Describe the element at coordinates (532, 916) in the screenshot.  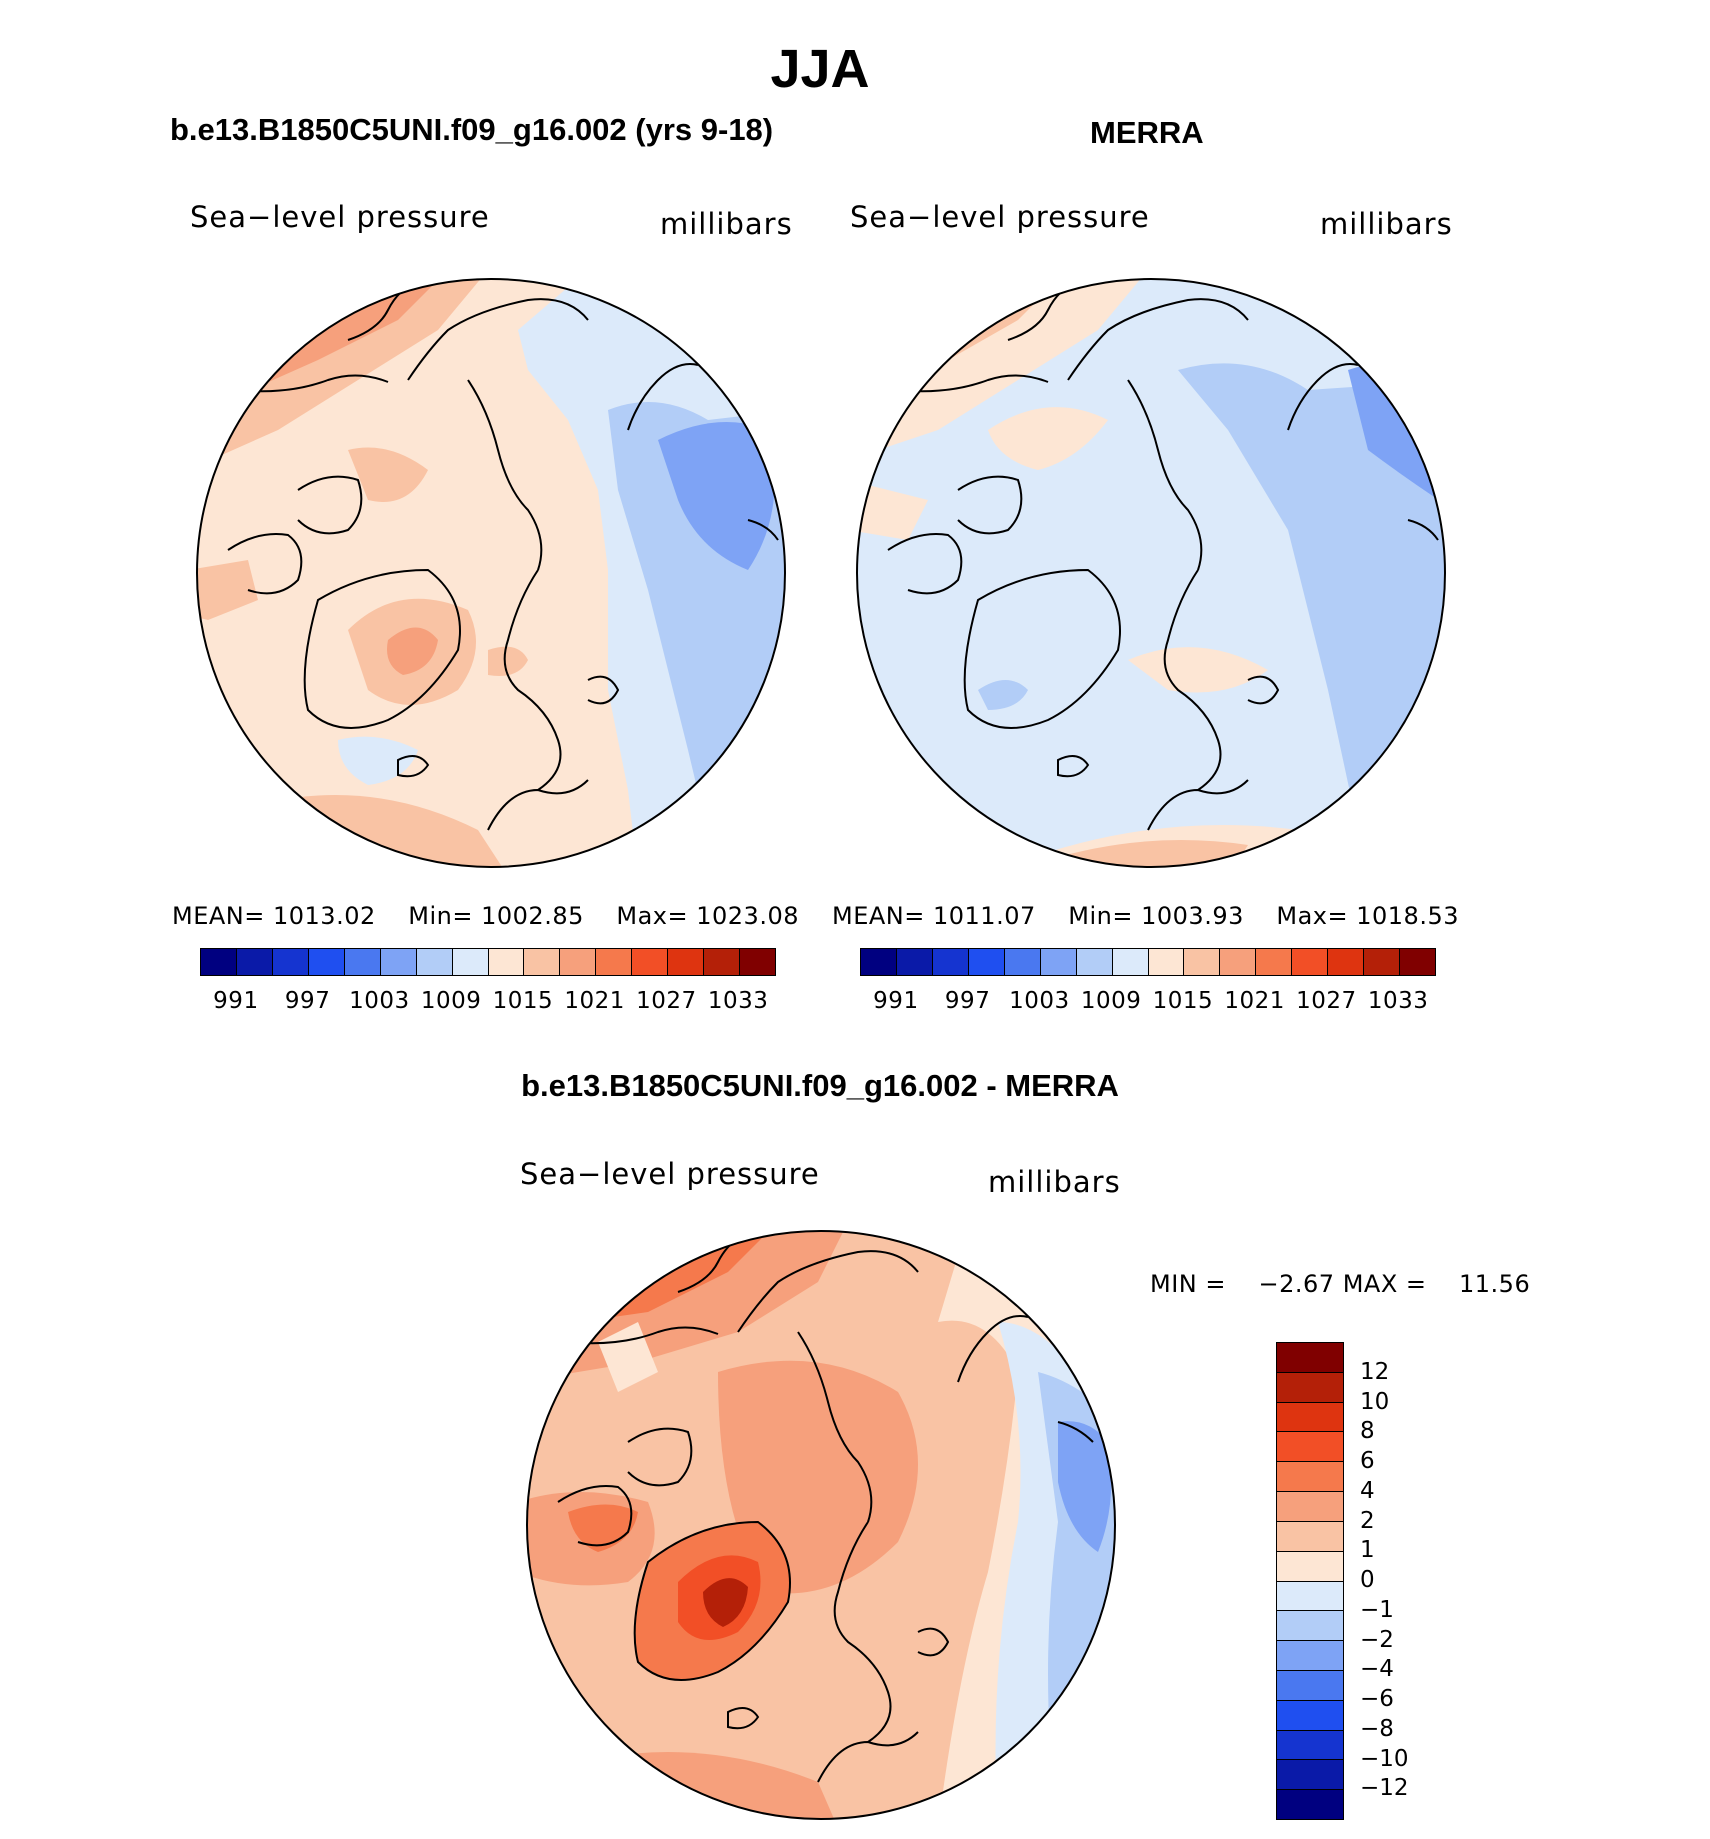
I see `model-min-value: 1002.85` at that location.